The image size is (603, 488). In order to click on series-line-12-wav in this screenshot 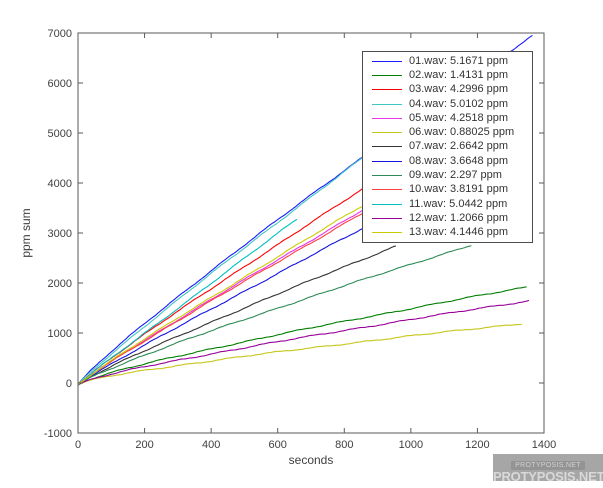, I will do `click(303, 342)`.